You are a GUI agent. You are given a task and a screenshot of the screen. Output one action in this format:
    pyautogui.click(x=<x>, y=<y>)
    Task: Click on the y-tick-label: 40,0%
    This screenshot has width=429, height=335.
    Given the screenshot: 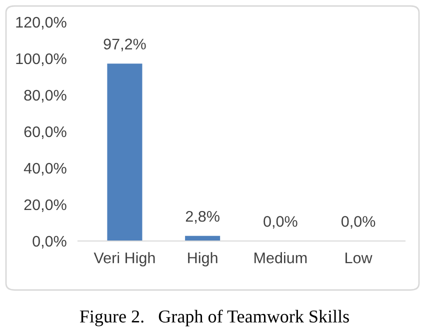 What is the action you would take?
    pyautogui.click(x=45, y=169)
    